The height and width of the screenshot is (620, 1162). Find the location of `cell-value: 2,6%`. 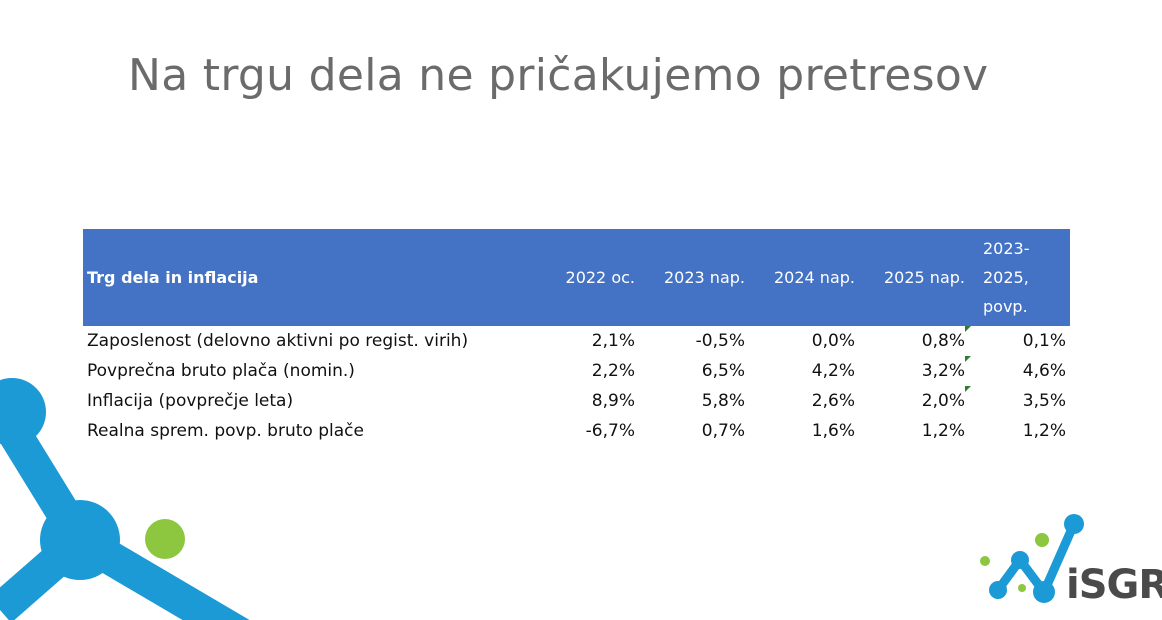

cell-value: 2,6% is located at coordinates (833, 401).